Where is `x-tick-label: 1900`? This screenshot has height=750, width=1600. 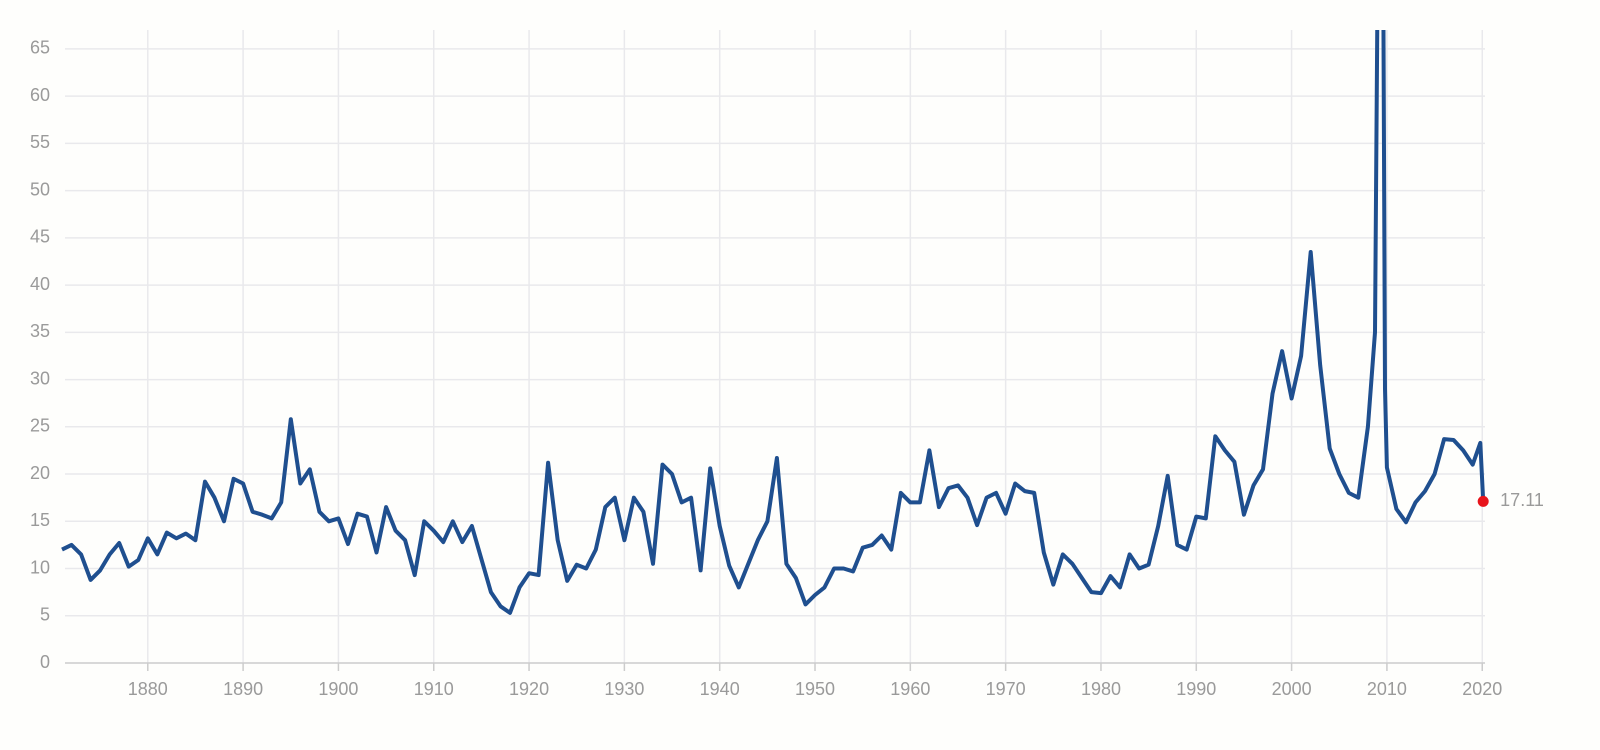 x-tick-label: 1900 is located at coordinates (338, 689).